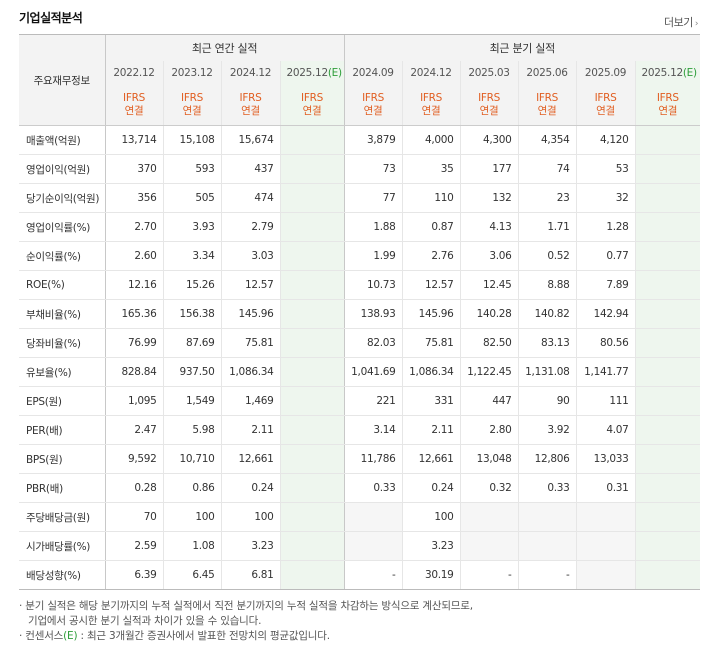  What do you see at coordinates (250, 314) in the screenshot?
I see `value-cell: 145.96` at bounding box center [250, 314].